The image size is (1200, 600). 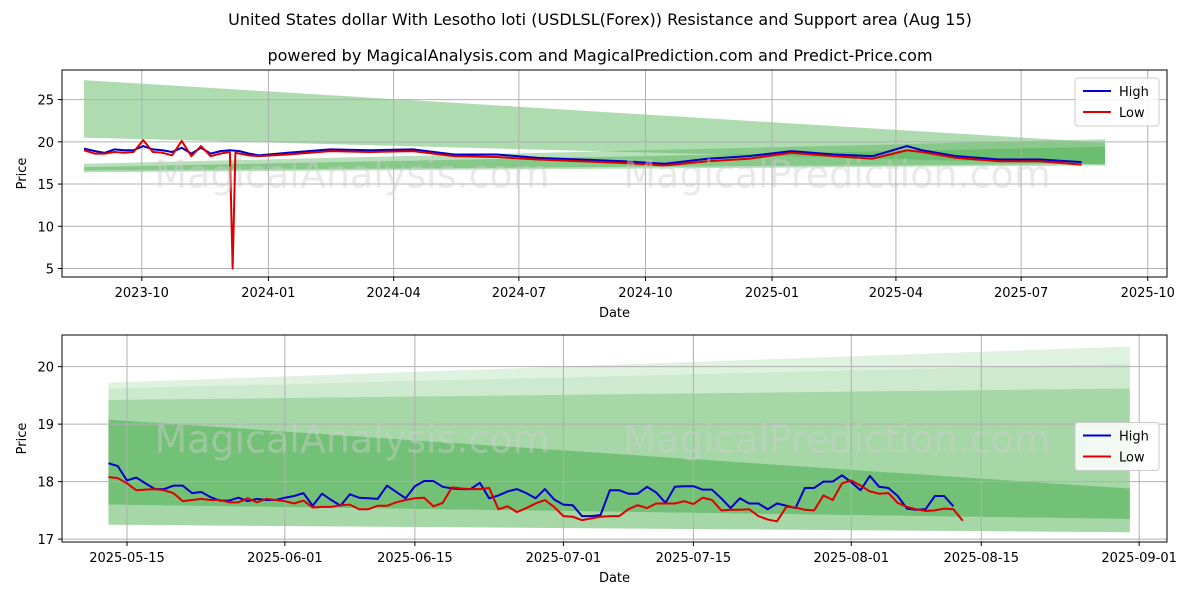 I want to click on x-tick-label: 2025-04, so click(x=896, y=293).